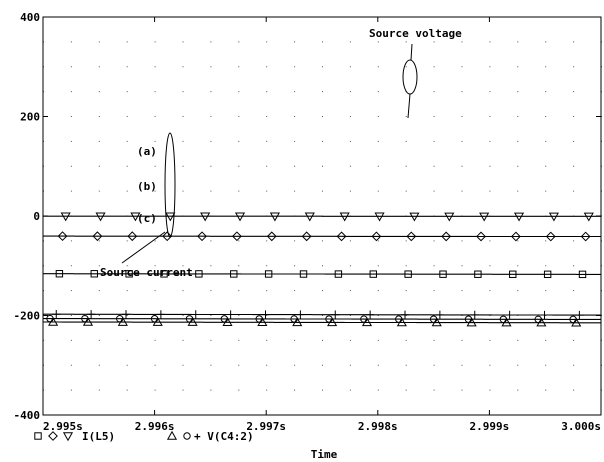  I want to click on y-tick-label: -200, so click(27, 316).